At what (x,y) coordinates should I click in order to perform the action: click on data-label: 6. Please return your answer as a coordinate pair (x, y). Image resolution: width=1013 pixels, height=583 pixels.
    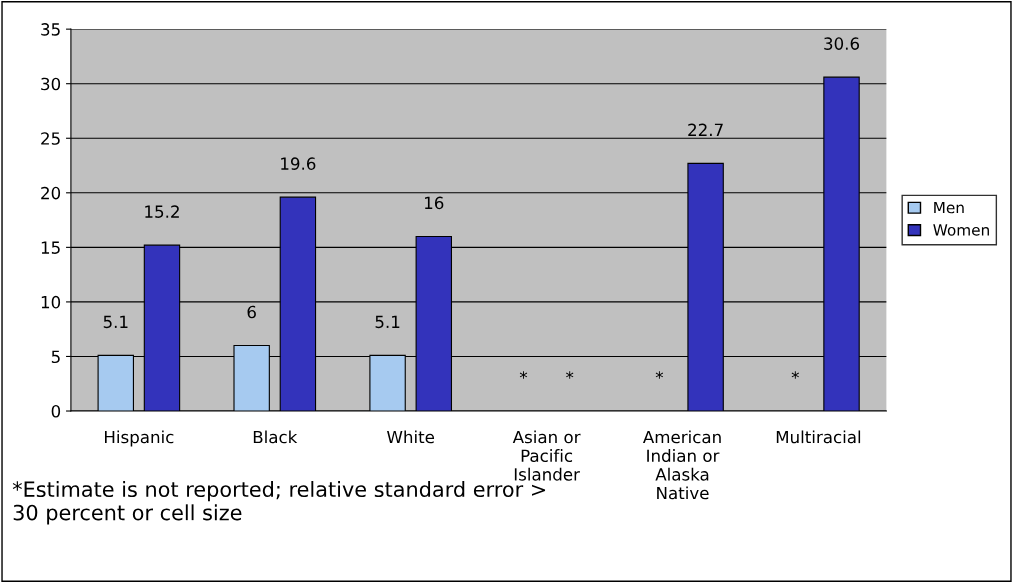
    Looking at the image, I should click on (251, 312).